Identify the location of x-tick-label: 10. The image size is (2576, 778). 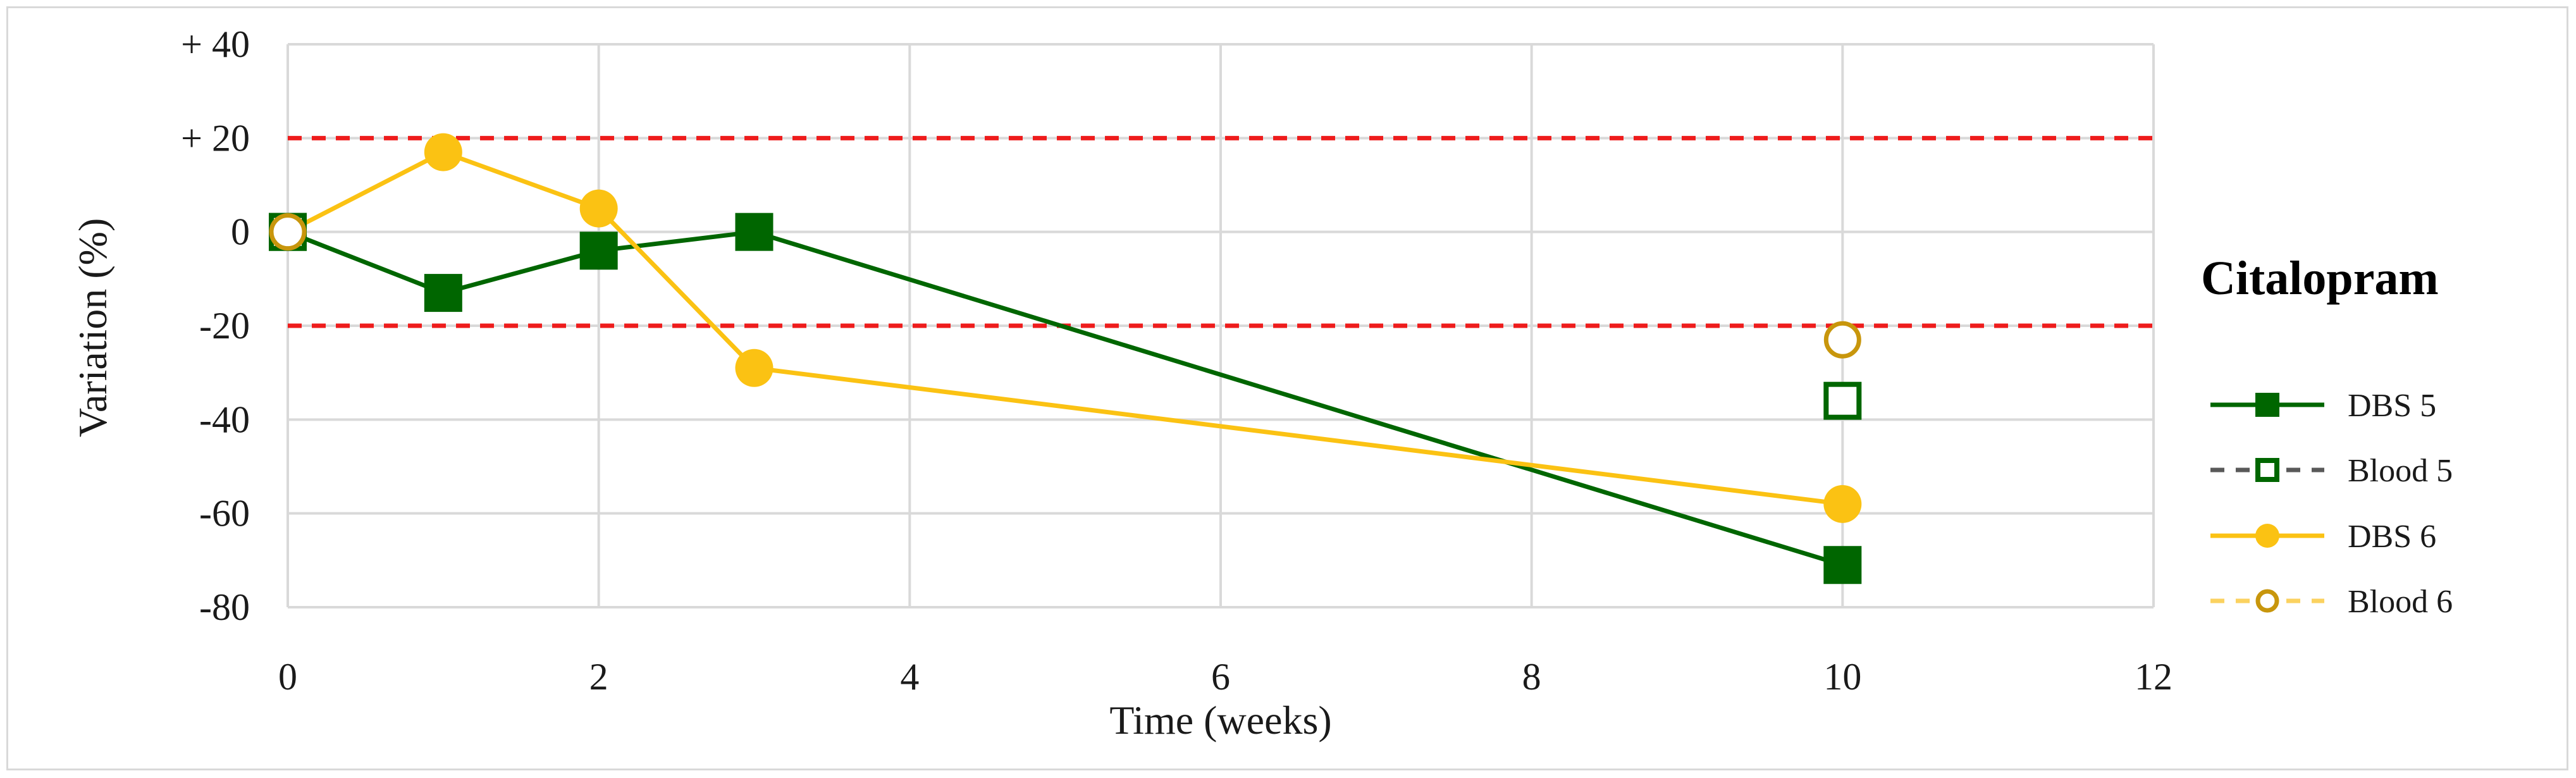
(1842, 677).